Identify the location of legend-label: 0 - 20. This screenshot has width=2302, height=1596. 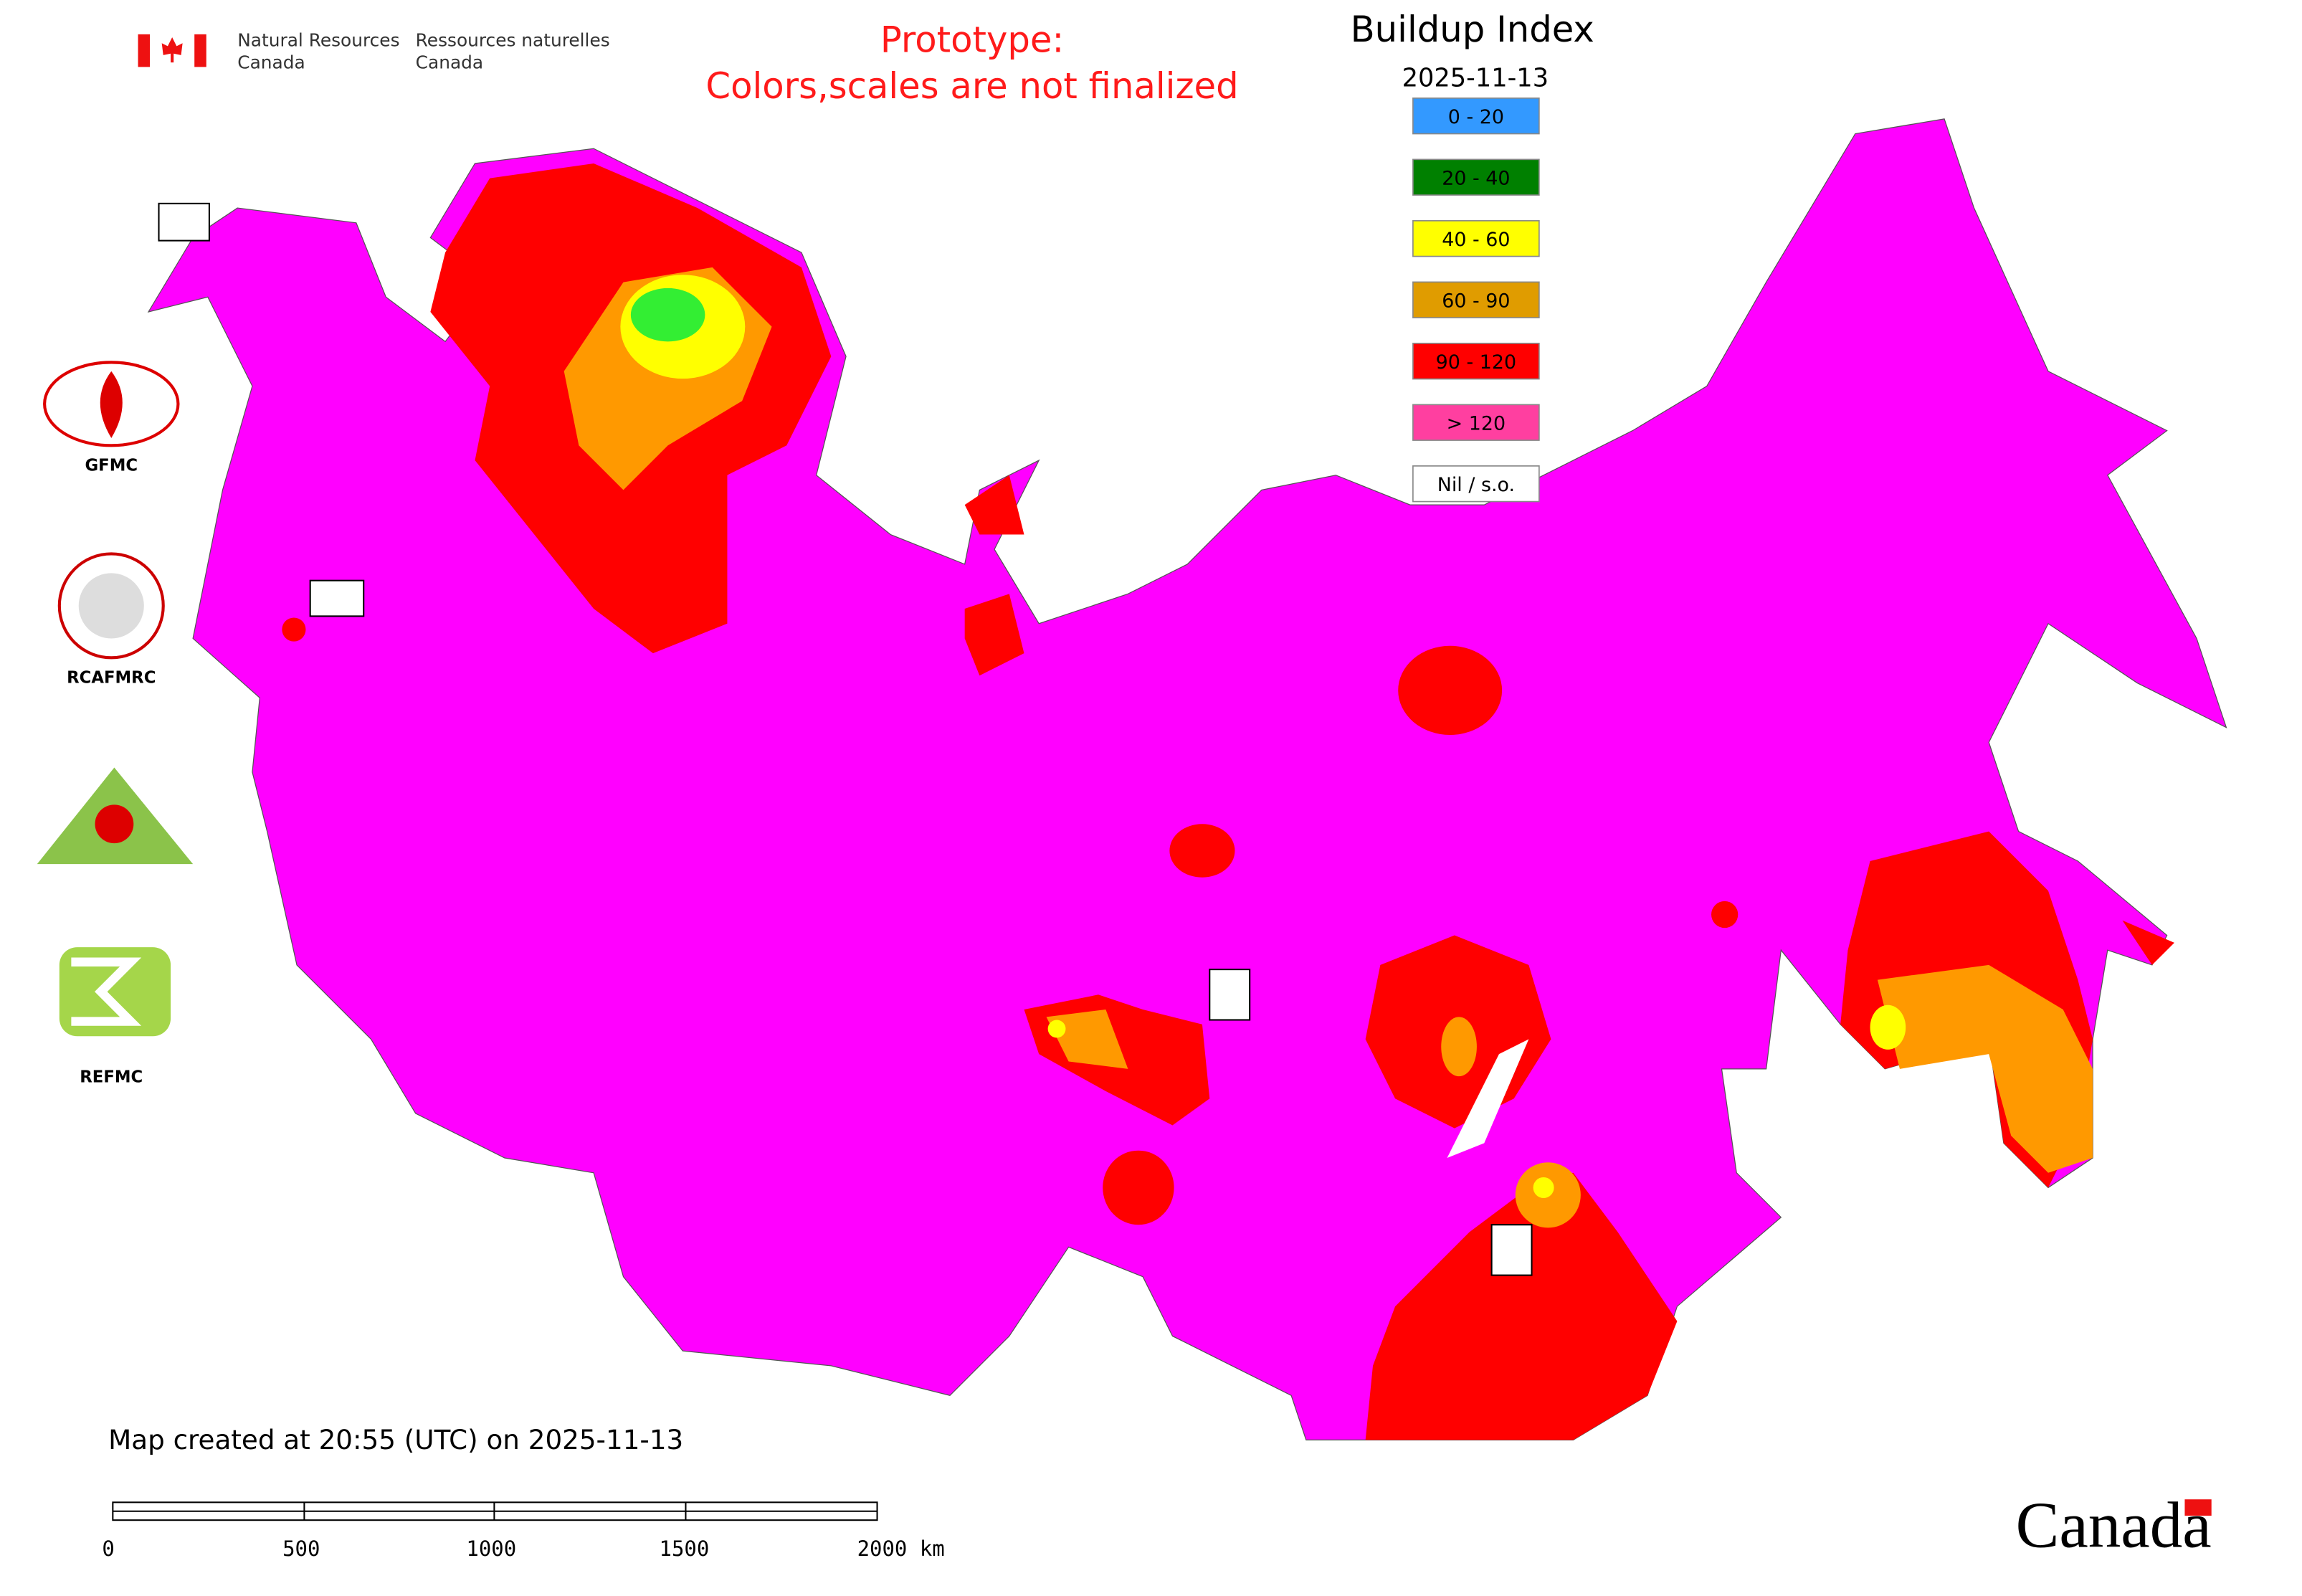
(1476, 117).